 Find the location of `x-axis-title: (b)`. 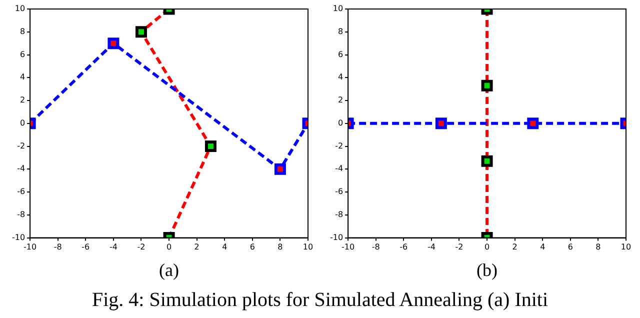

x-axis-title: (b) is located at coordinates (487, 270).